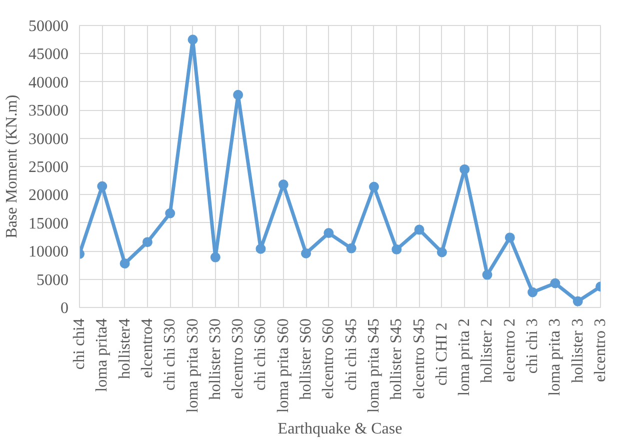 The height and width of the screenshot is (446, 631). What do you see at coordinates (577, 350) in the screenshot?
I see `x-tick-label: hollister 3` at bounding box center [577, 350].